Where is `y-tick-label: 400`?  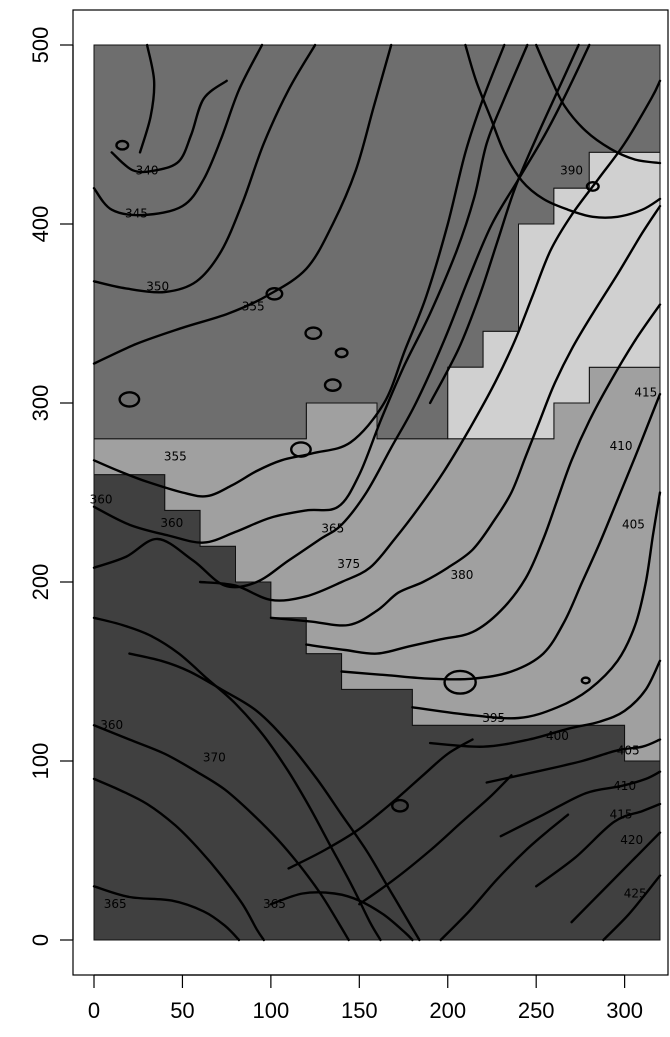
y-tick-label: 400 is located at coordinates (40, 224).